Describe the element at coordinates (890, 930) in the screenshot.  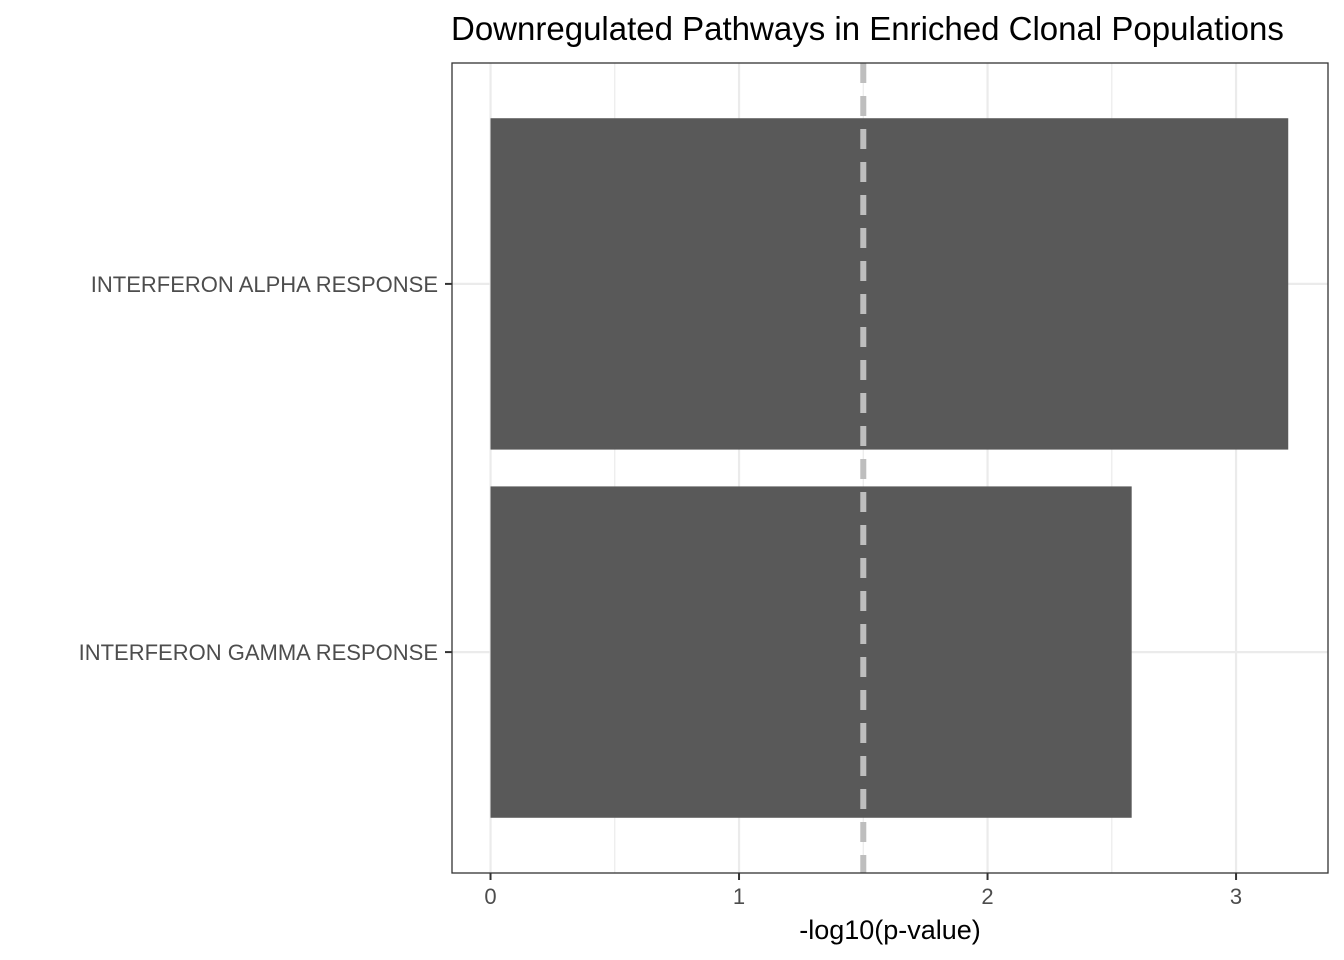
I see `x-axis-title: -log10(p-value)` at that location.